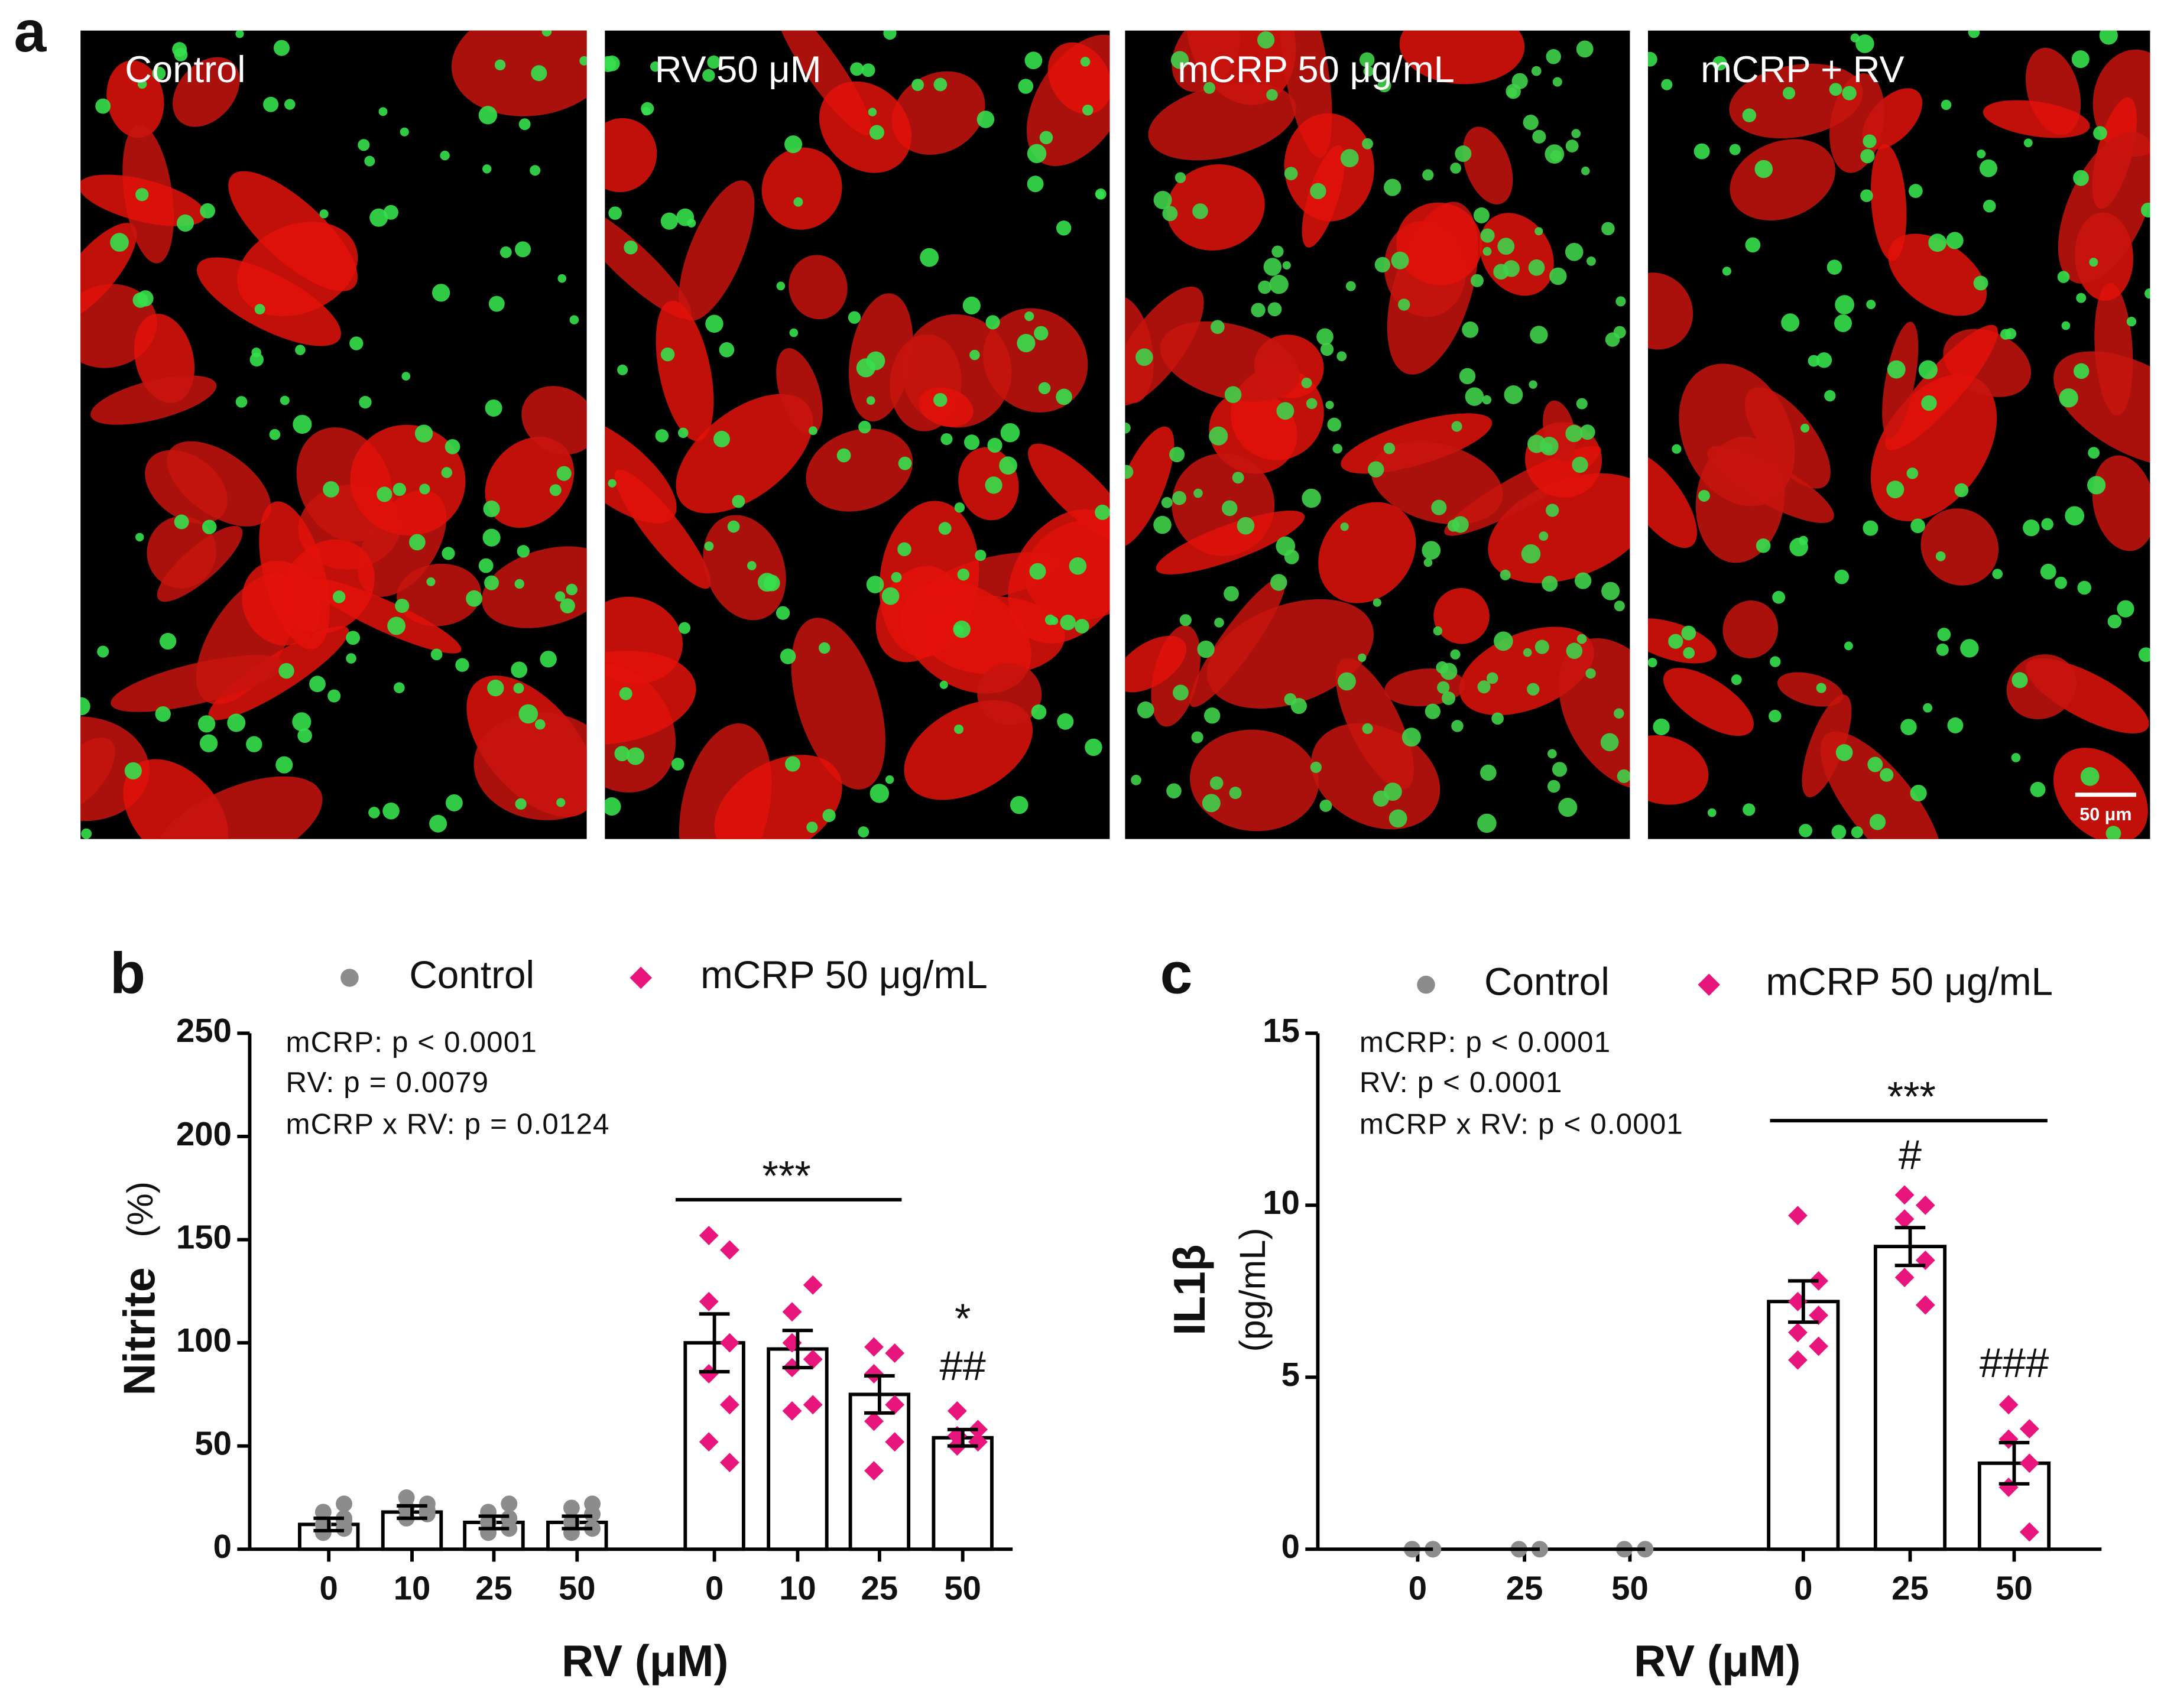 The width and height of the screenshot is (2164, 1708). I want to click on x-axis-title: RV (μM), so click(1717, 1661).